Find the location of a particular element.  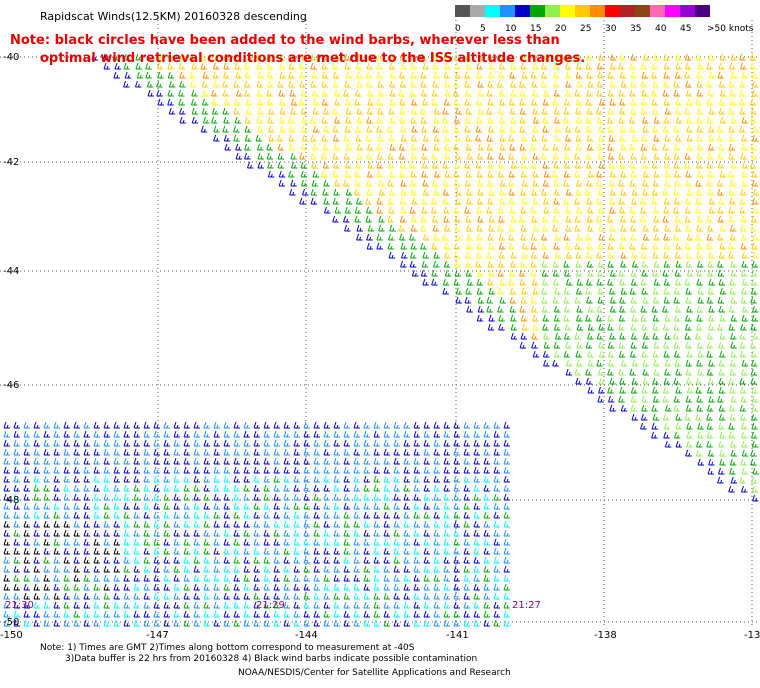

legend-label: 15 is located at coordinates (536, 29).